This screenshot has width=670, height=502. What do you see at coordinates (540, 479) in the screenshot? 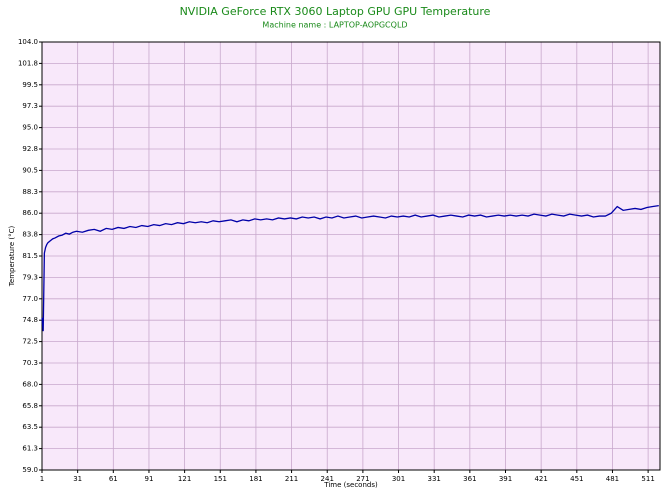
I see `x-tick-label: 421` at bounding box center [540, 479].